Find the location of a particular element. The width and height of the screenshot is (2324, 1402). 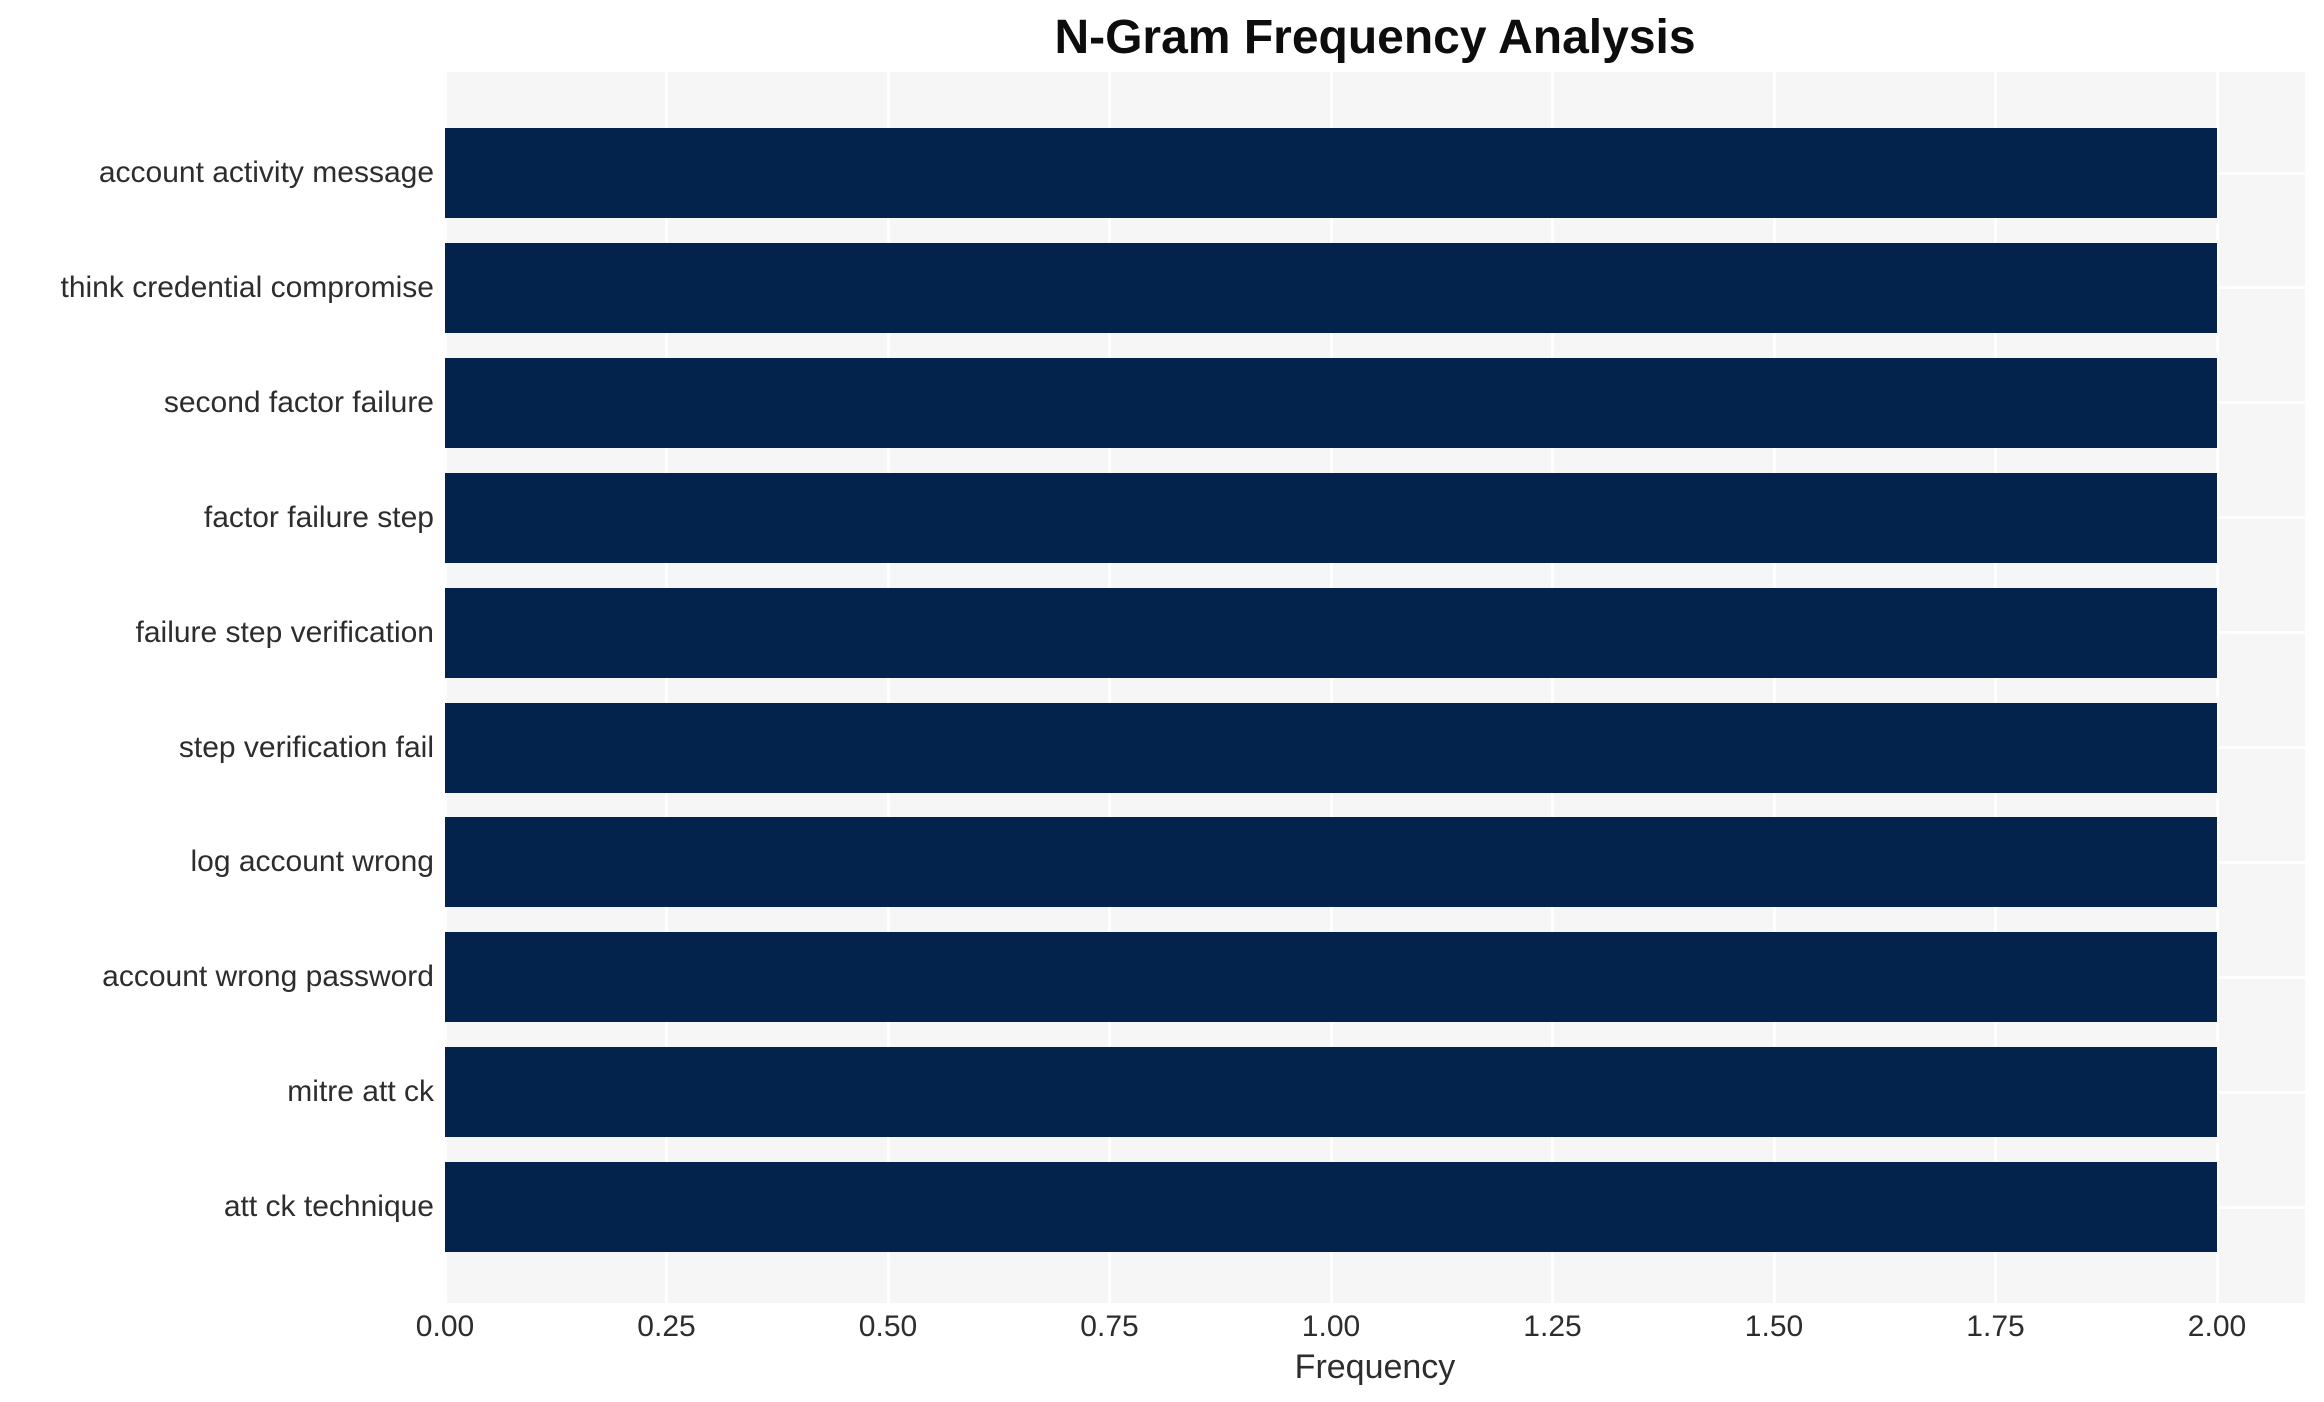

y-axis-label: step verification fail is located at coordinates (306, 747).